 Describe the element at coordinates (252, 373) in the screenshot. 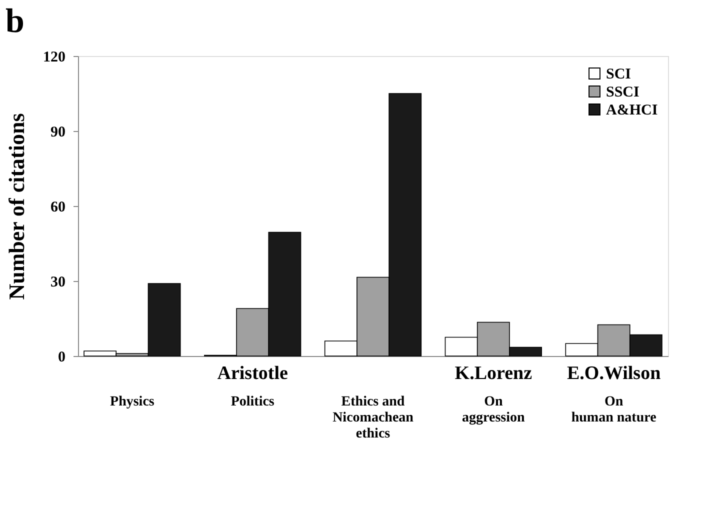

I see `text: Aristotle` at that location.